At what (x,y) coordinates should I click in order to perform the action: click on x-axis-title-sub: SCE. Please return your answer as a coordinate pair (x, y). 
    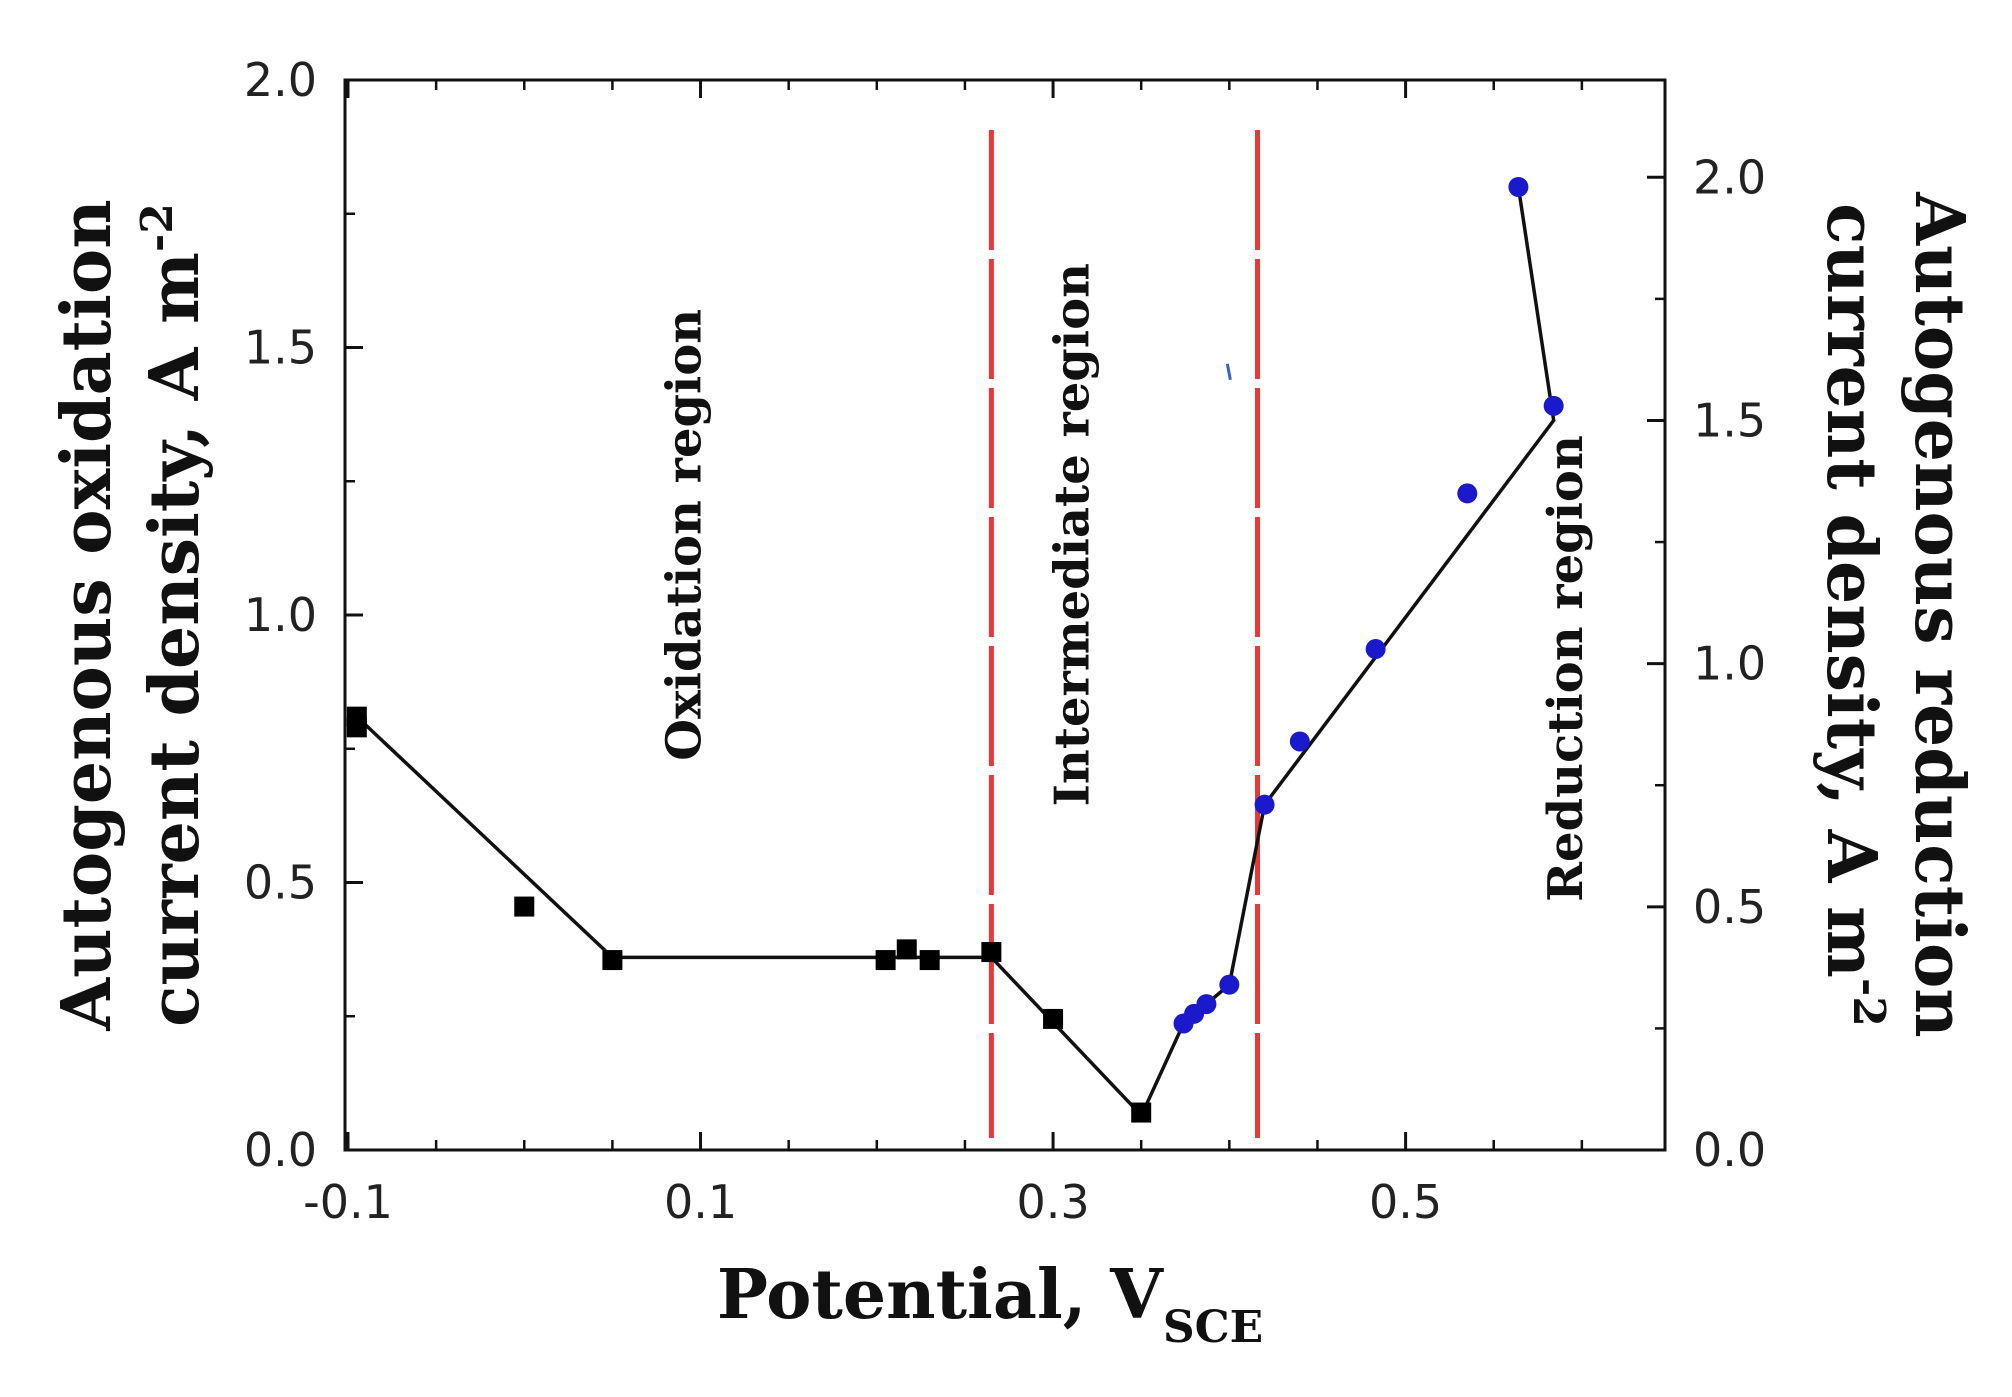
    Looking at the image, I should click on (1213, 1327).